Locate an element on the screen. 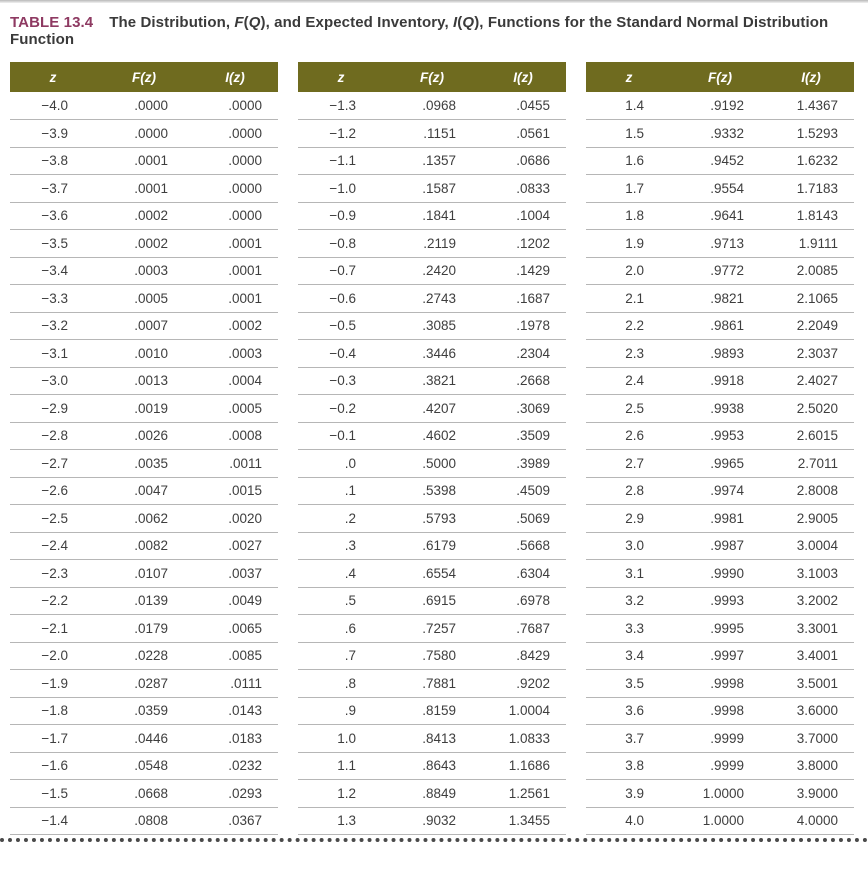  table-cell: −4.0 is located at coordinates (53, 106).